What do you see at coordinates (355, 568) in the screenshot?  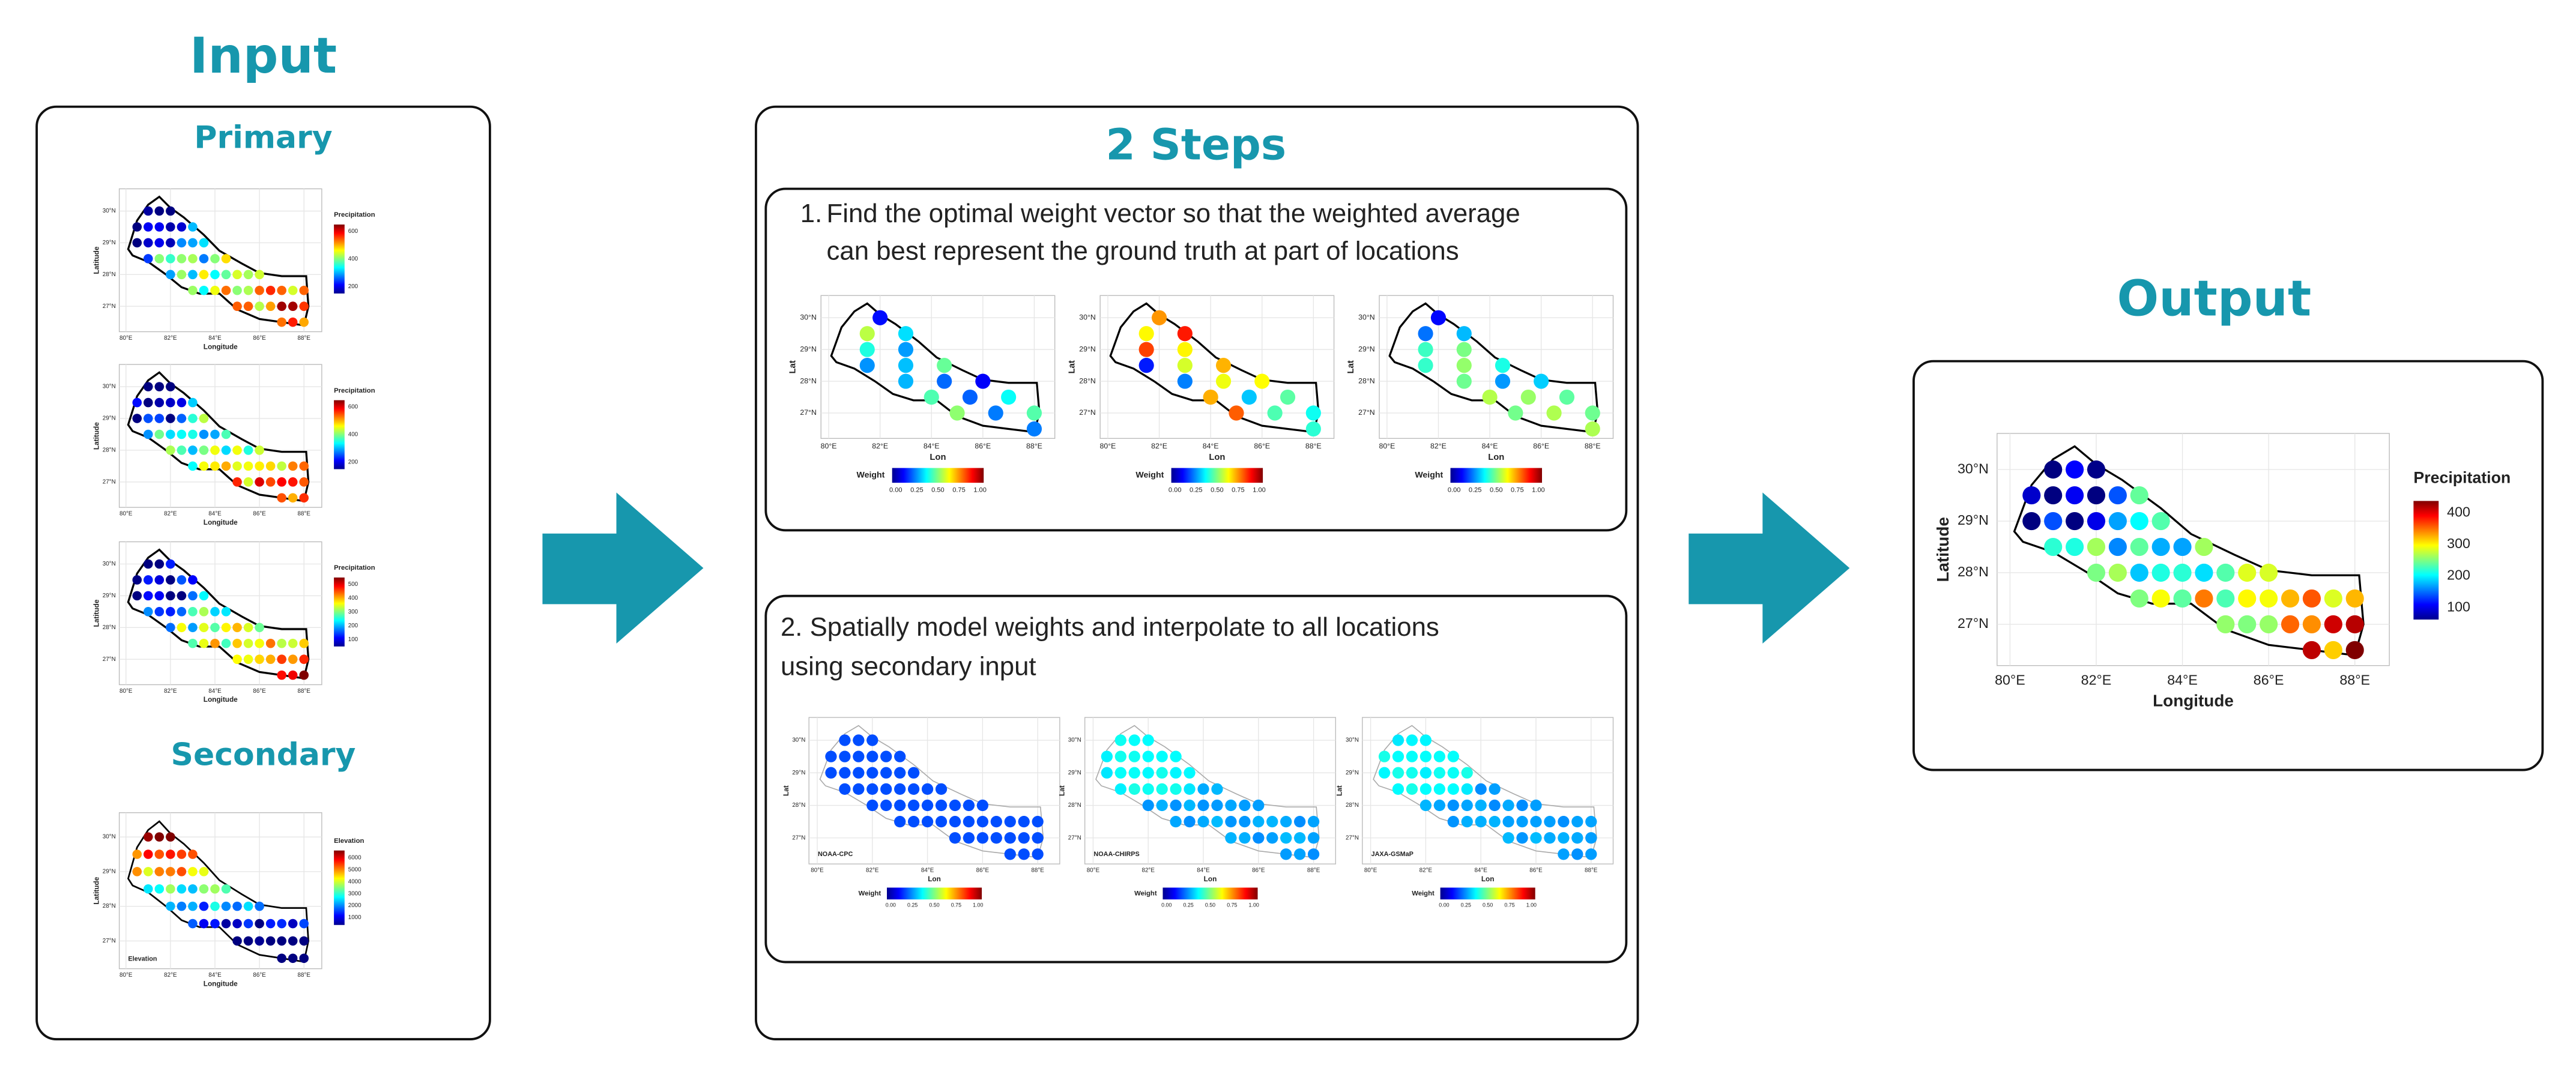 I see `legend-title: Precipitation` at bounding box center [355, 568].